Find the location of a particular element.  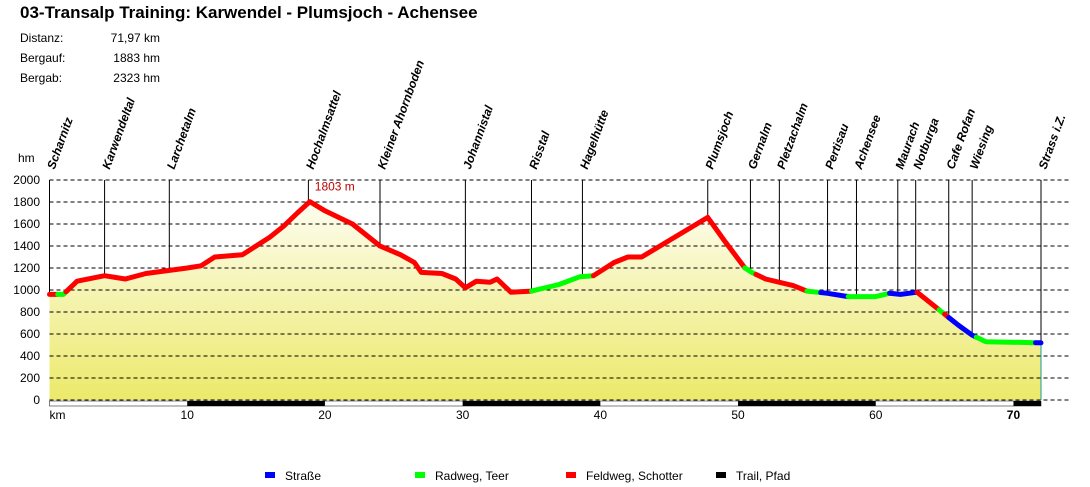

stat-ascent: Bergauf: 1883 hm is located at coordinates (90, 58).